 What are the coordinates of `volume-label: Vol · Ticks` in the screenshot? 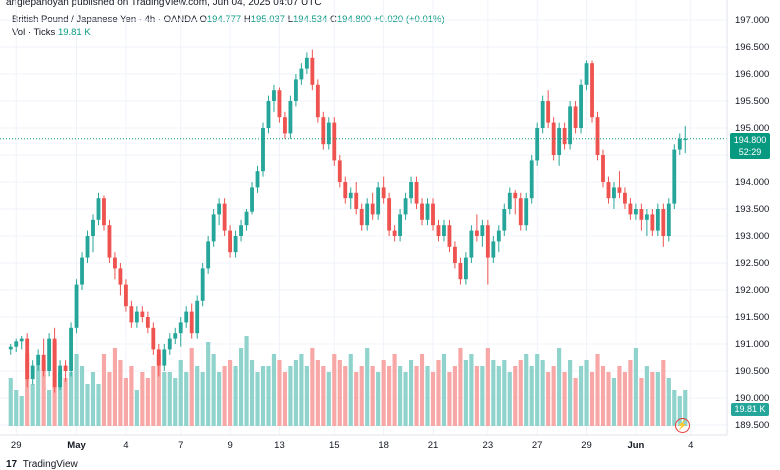 It's located at (34, 32).